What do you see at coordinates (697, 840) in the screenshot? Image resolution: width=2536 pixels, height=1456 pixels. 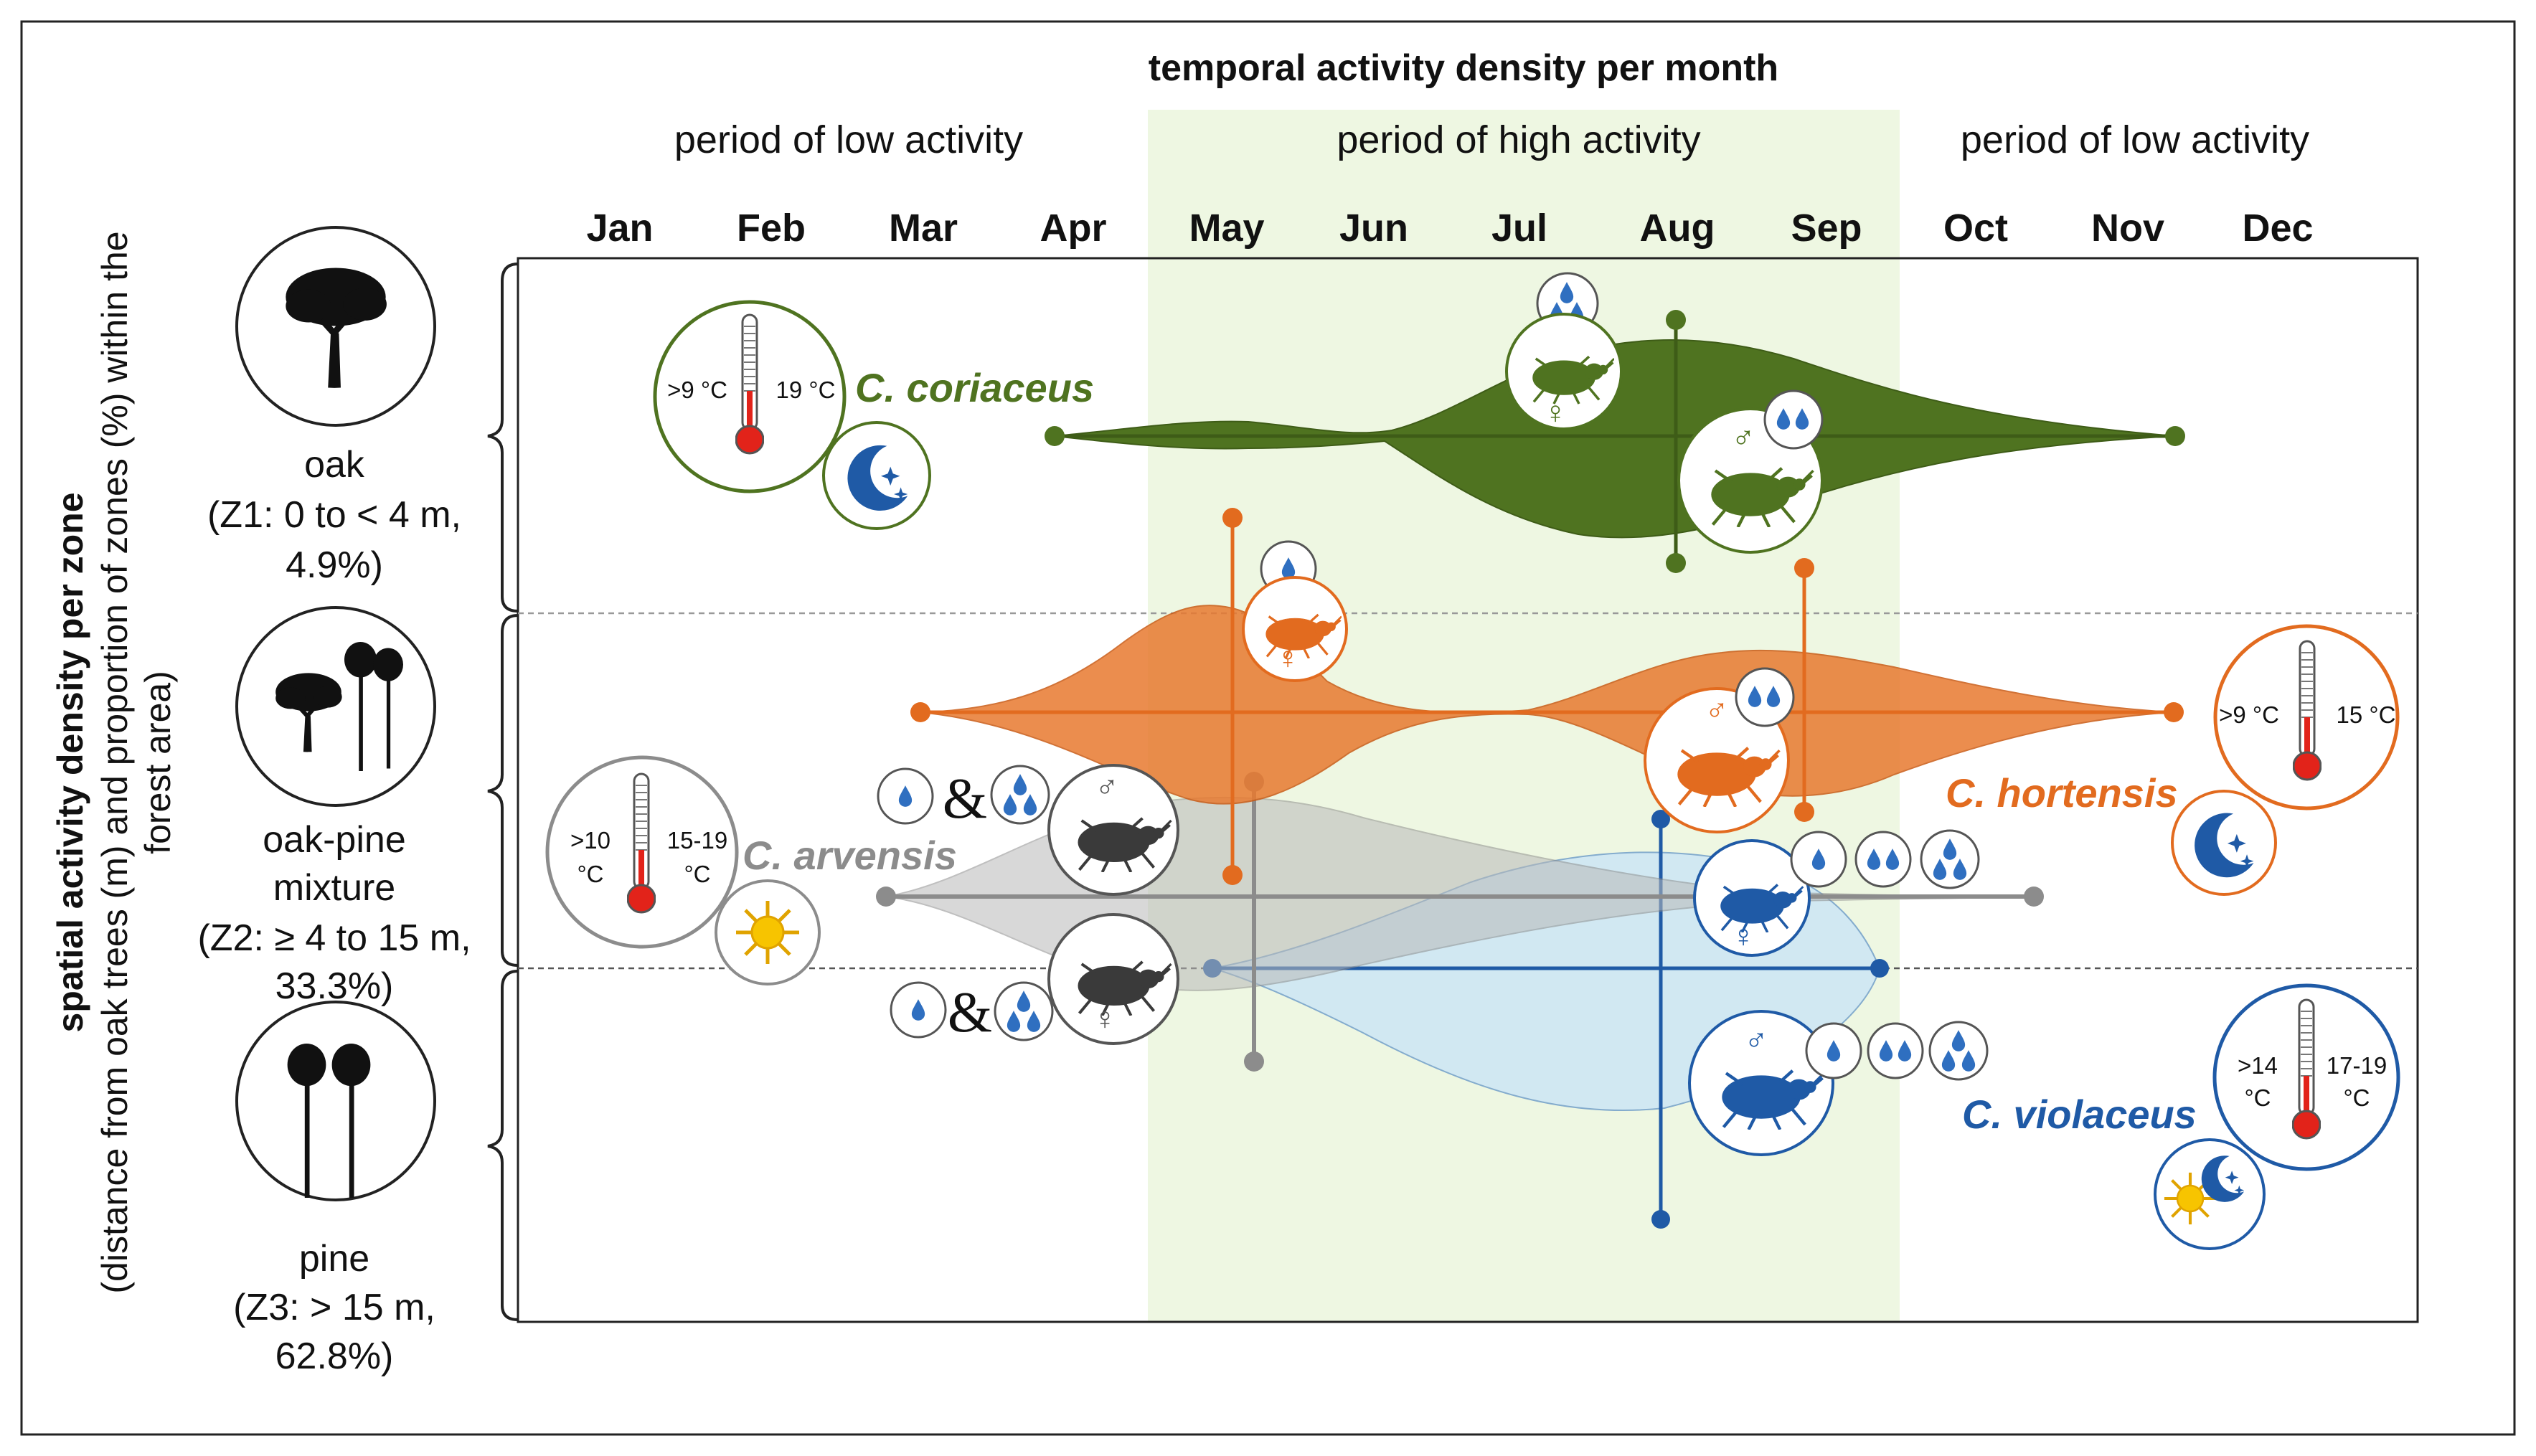 I see `arvensis-temp-high-1: 15-19` at bounding box center [697, 840].